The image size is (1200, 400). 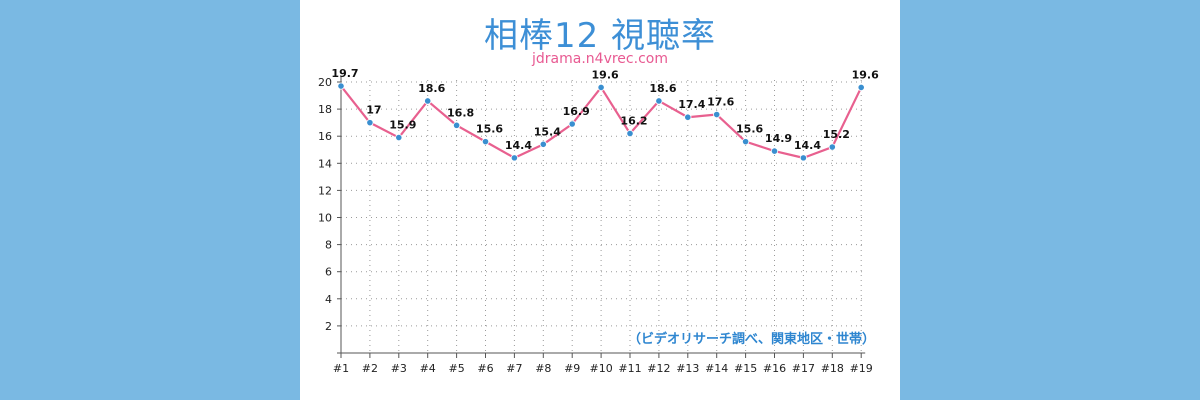 I want to click on y-tick-label: 8, so click(x=328, y=245).